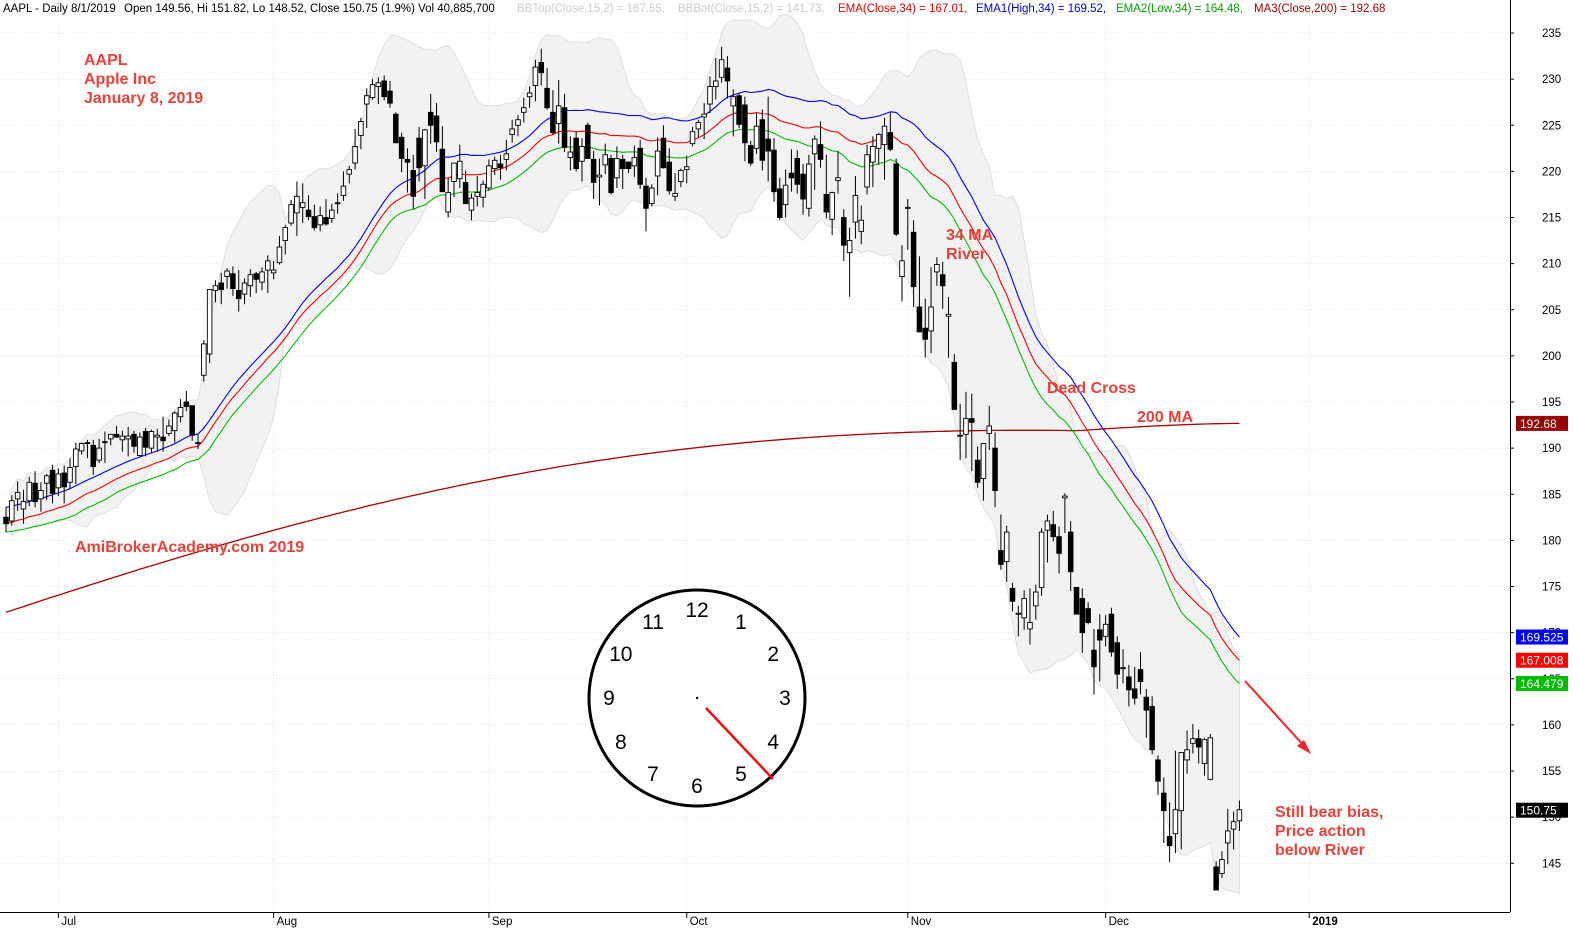 This screenshot has width=1580, height=934. Describe the element at coordinates (697, 786) in the screenshot. I see `clock-number: 6` at that location.